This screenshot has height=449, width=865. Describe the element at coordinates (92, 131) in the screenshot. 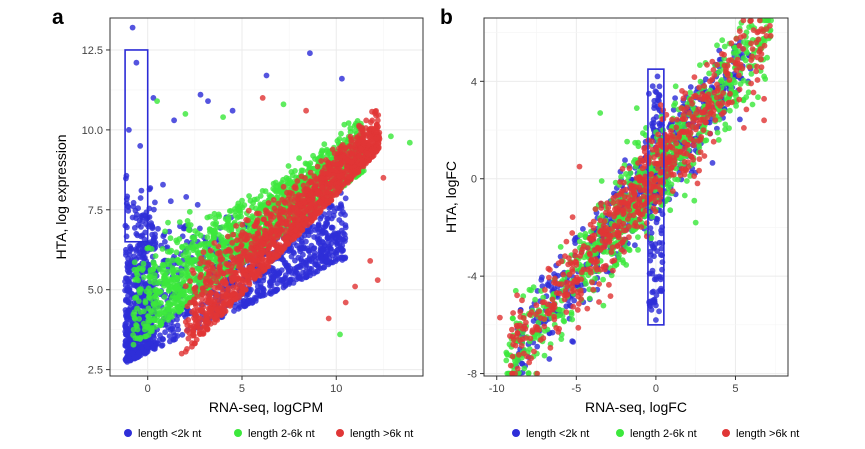

I see `panel-a-y-tick-label: 10.0` at that location.